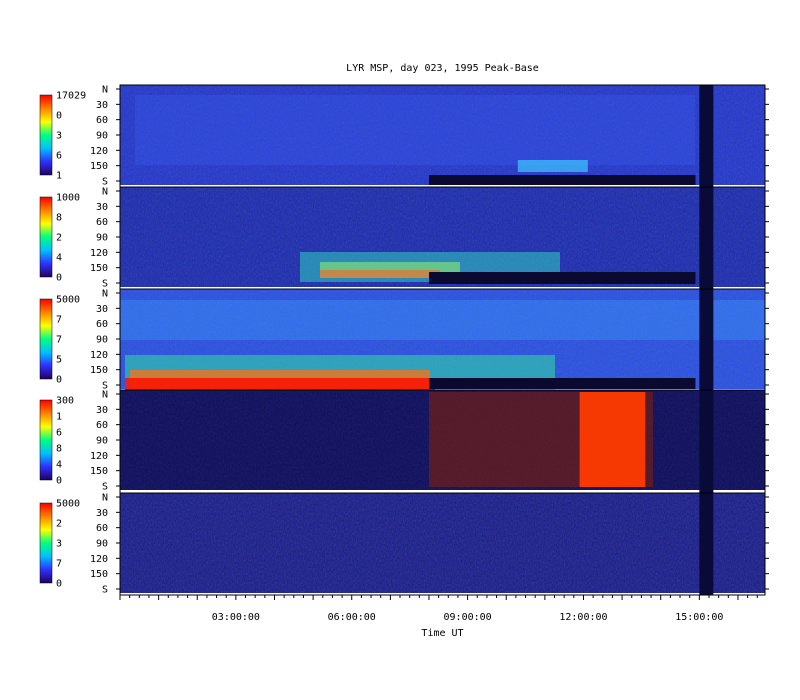  Describe the element at coordinates (59, 360) in the screenshot. I see `panel-3-colorbar-label: 5` at that location.